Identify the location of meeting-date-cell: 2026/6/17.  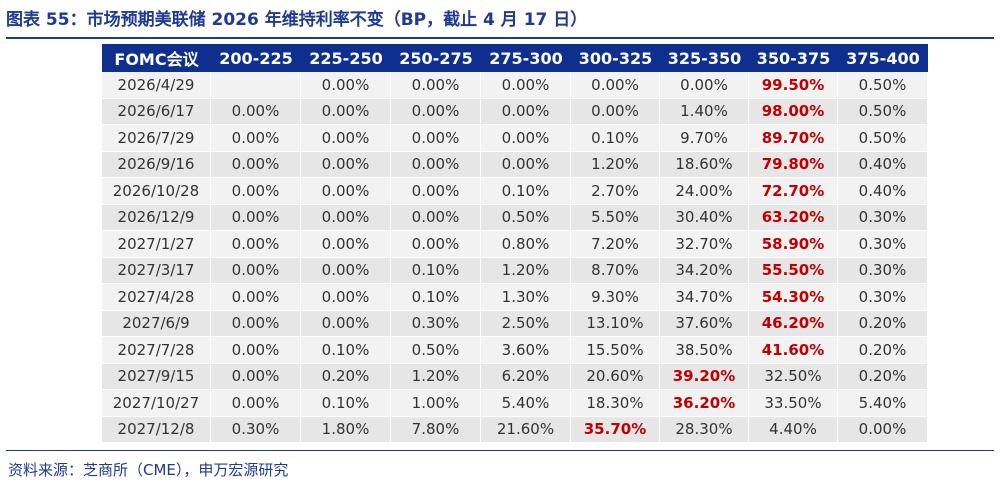
(156, 111).